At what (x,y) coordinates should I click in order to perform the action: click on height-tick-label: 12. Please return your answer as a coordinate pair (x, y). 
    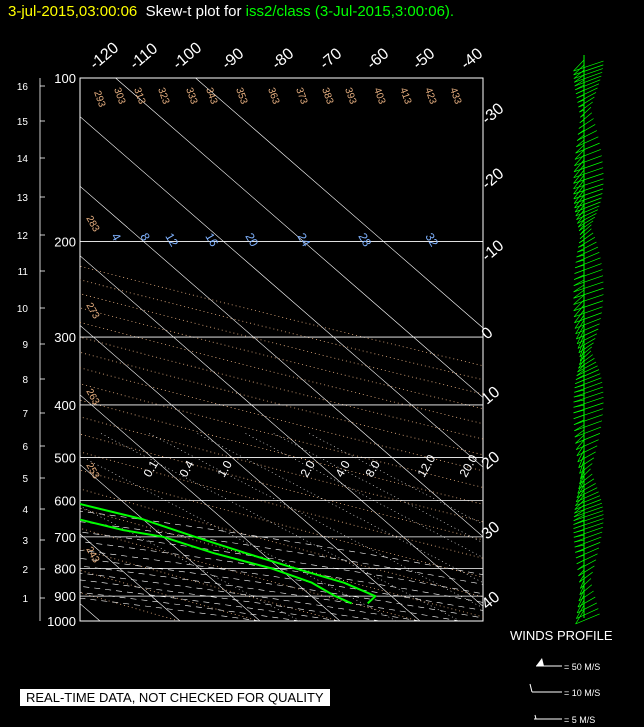
    Looking at the image, I should click on (23, 236).